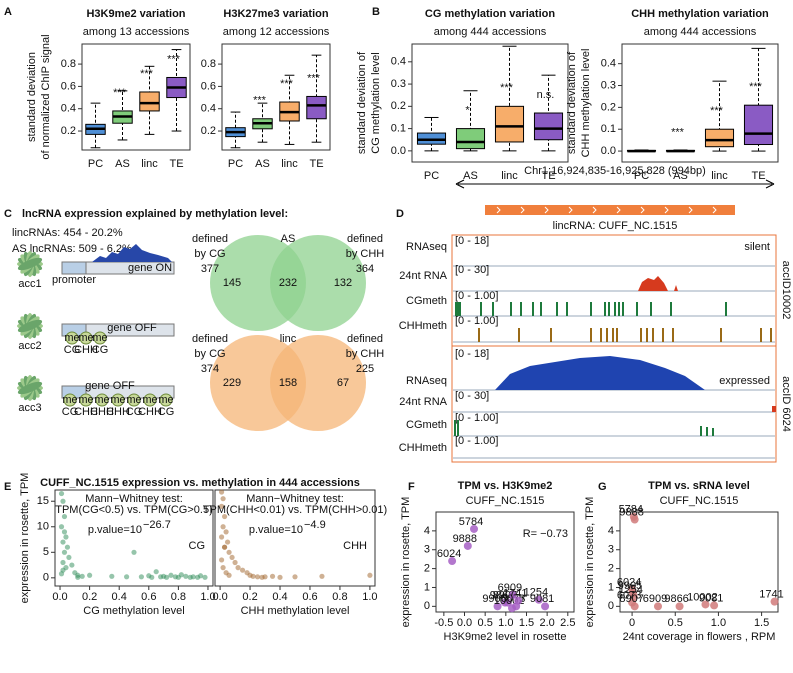 This screenshot has height=673, width=793. What do you see at coordinates (411, 487) in the screenshot?
I see `panel-letter: F` at bounding box center [411, 487].